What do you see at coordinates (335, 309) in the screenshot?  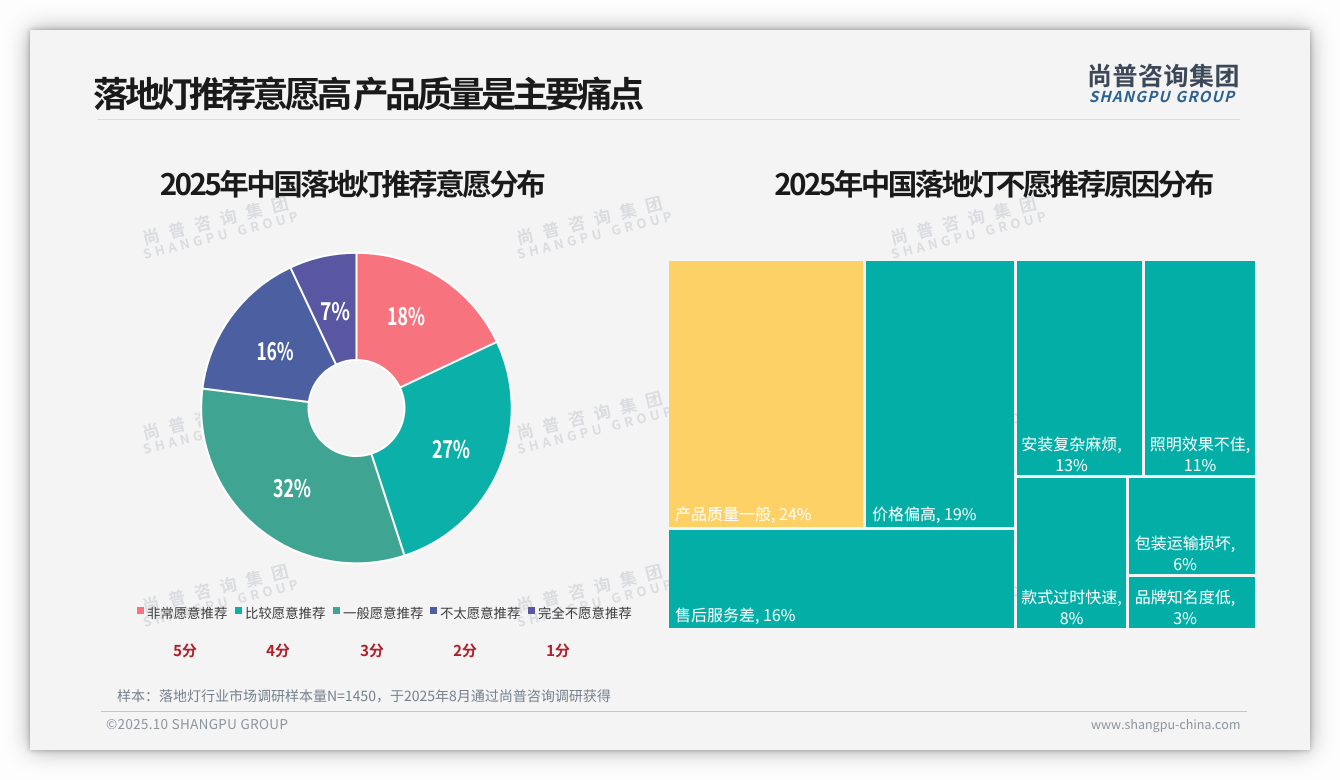 I see `svg-text: 7%` at bounding box center [335, 309].